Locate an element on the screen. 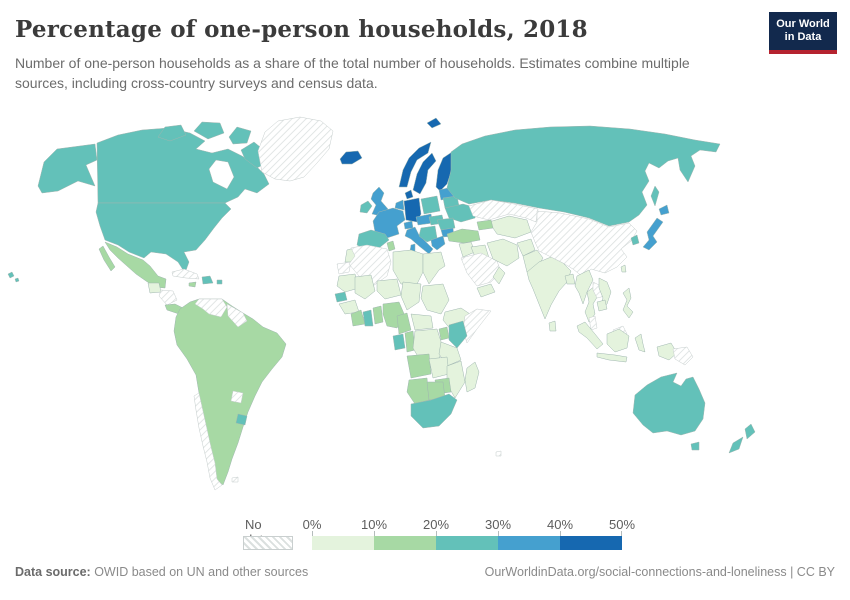 This screenshot has height=600, width=850. country-namibia is located at coordinates (418, 391).